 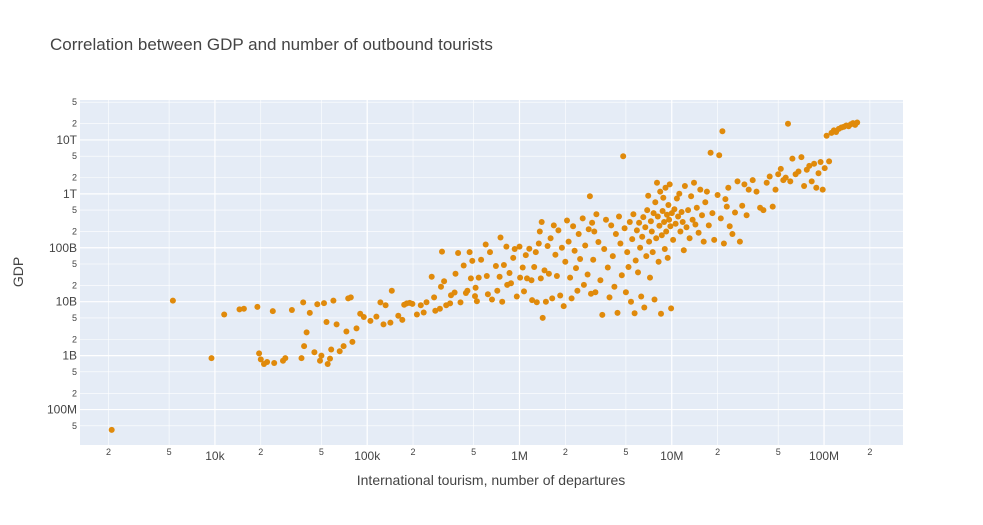 What do you see at coordinates (66, 302) in the screenshot?
I see `y-tick-label: 10B` at bounding box center [66, 302].